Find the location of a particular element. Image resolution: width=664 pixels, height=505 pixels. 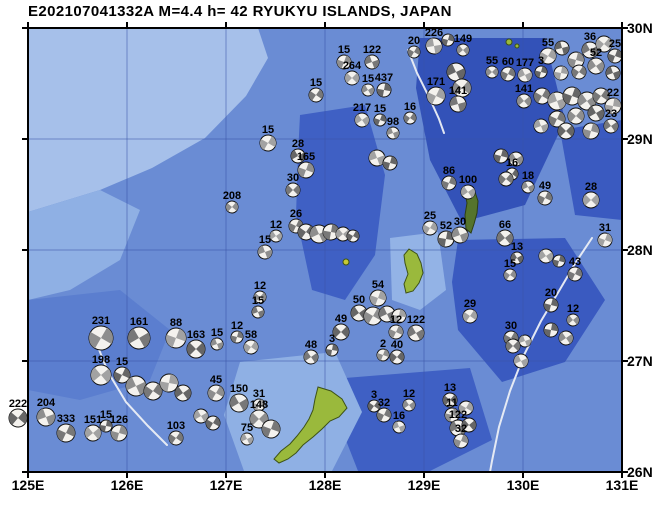

lon-label: 129E is located at coordinates (424, 485).